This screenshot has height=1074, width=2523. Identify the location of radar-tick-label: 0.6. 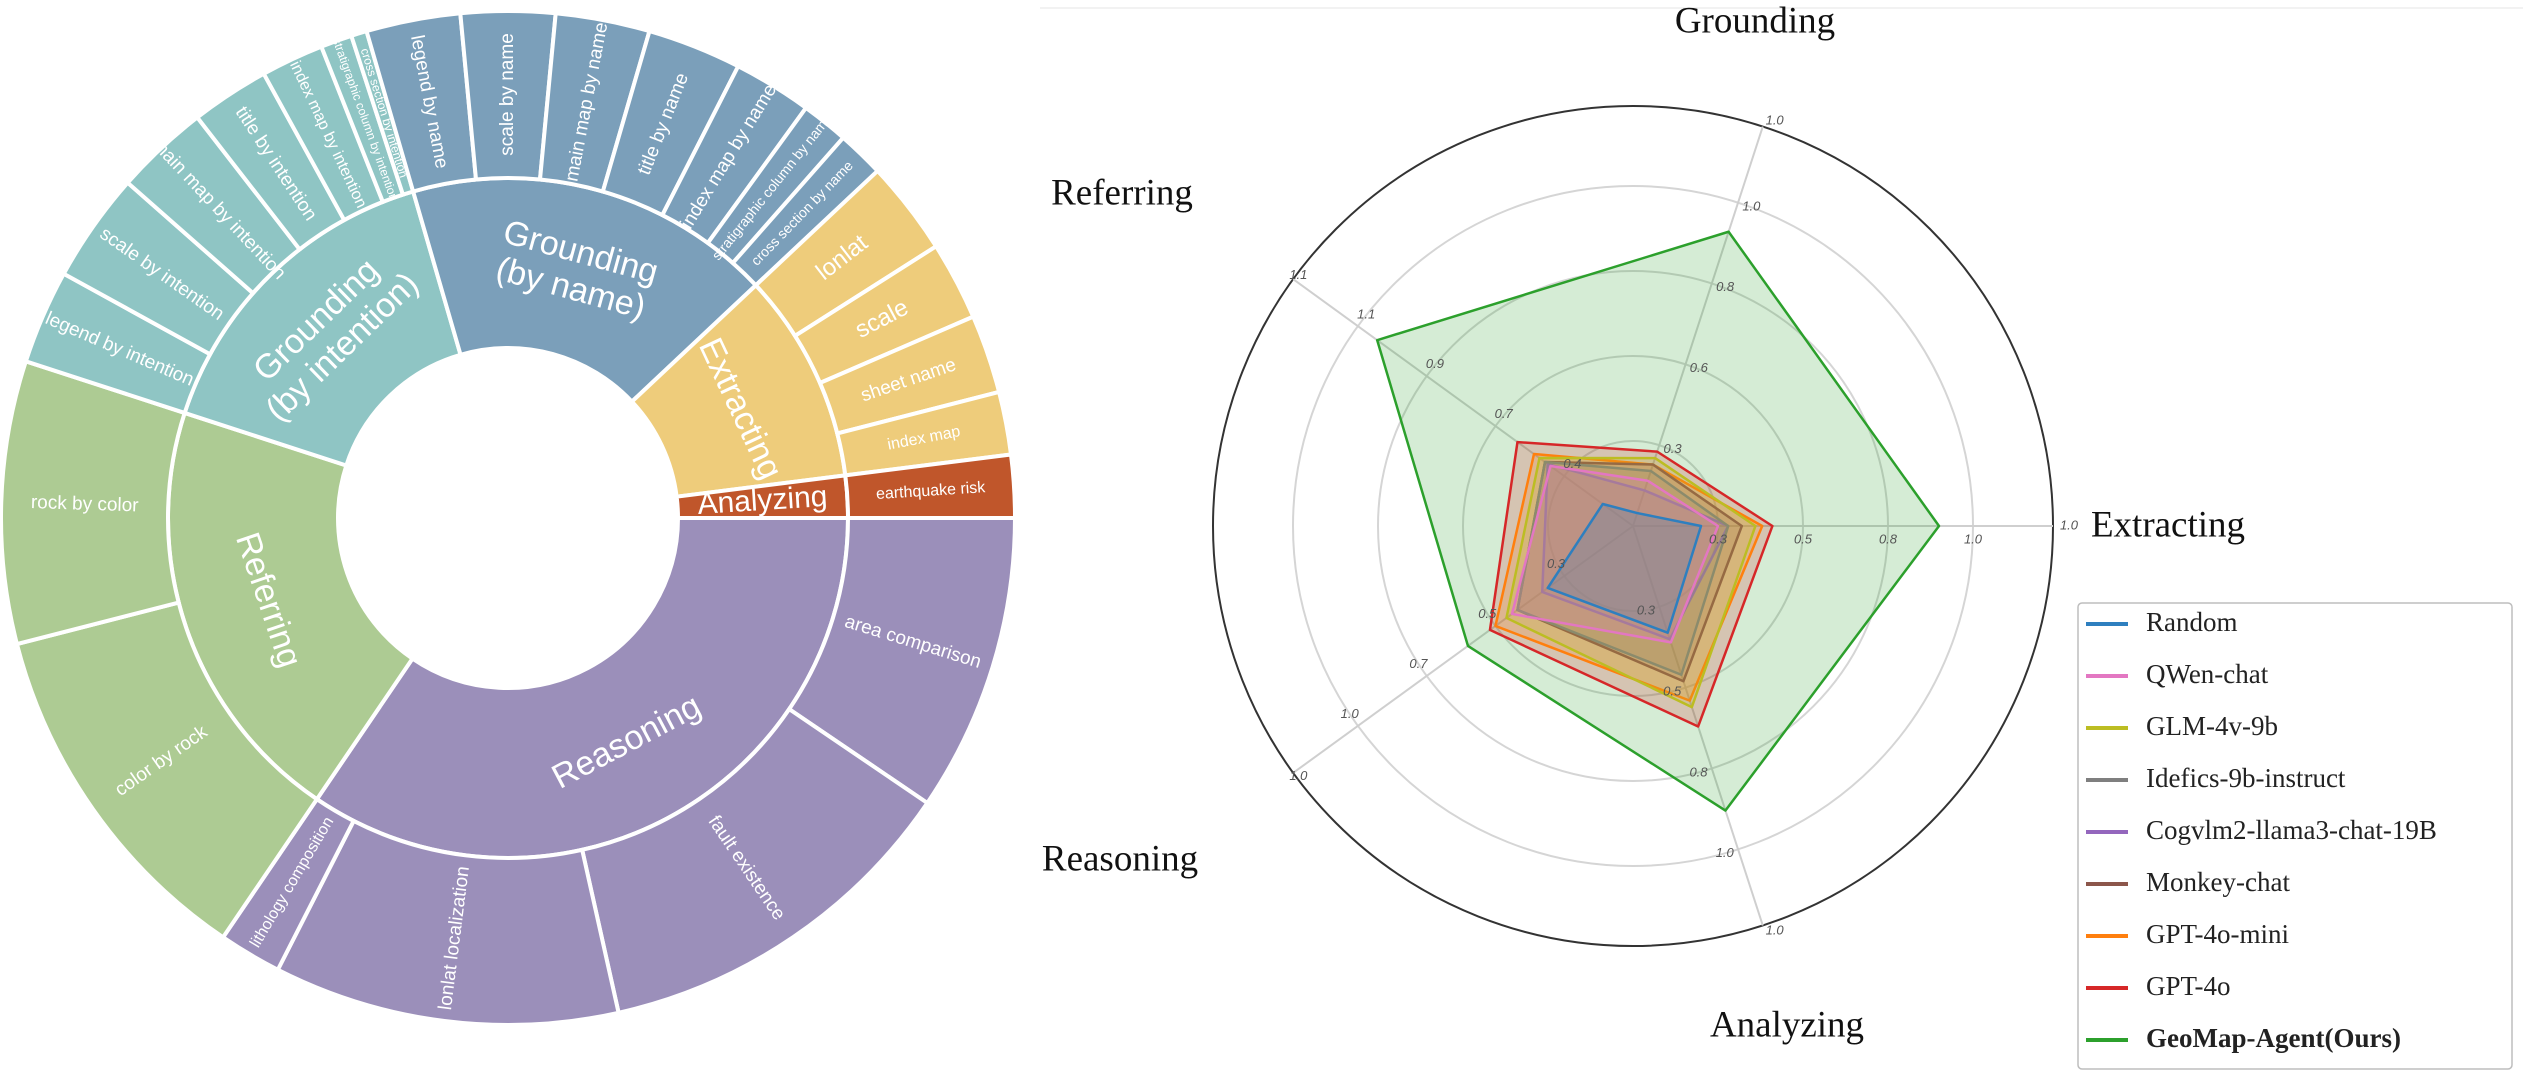
(1699, 367).